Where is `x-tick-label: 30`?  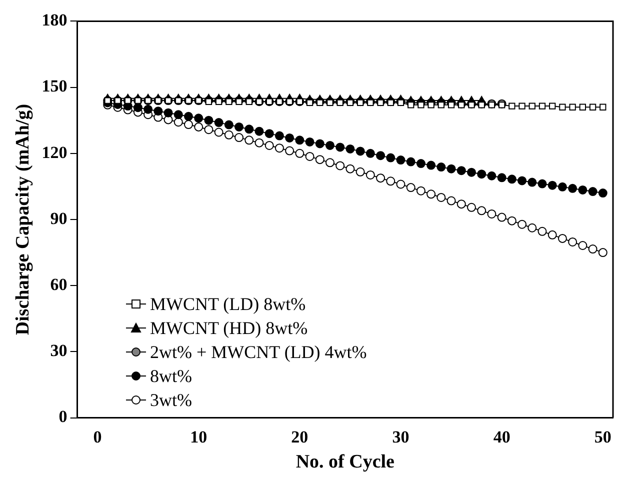 x-tick-label: 30 is located at coordinates (401, 436).